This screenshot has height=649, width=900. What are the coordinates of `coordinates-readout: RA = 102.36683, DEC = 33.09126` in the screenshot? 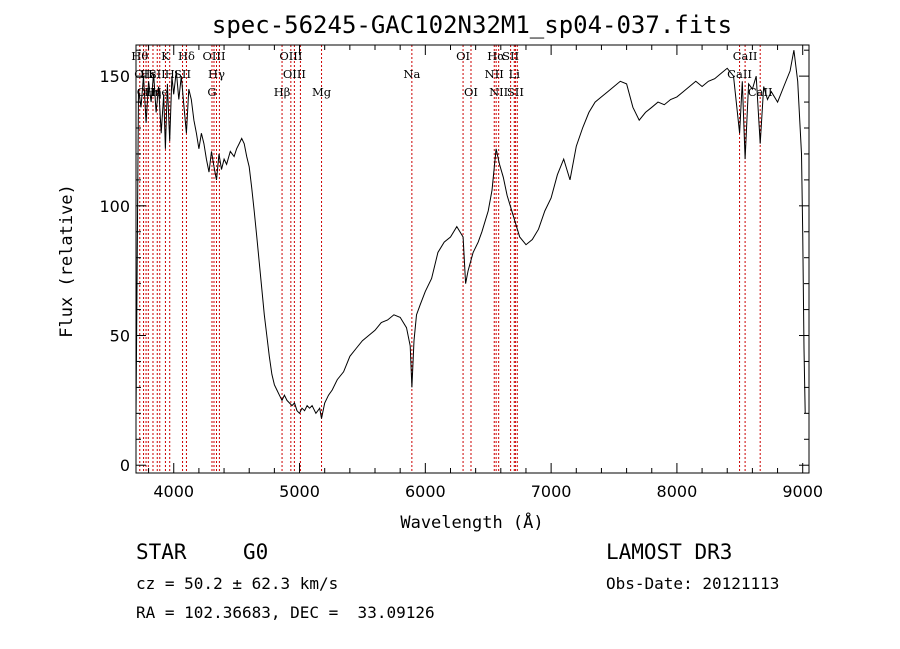 It's located at (285, 612).